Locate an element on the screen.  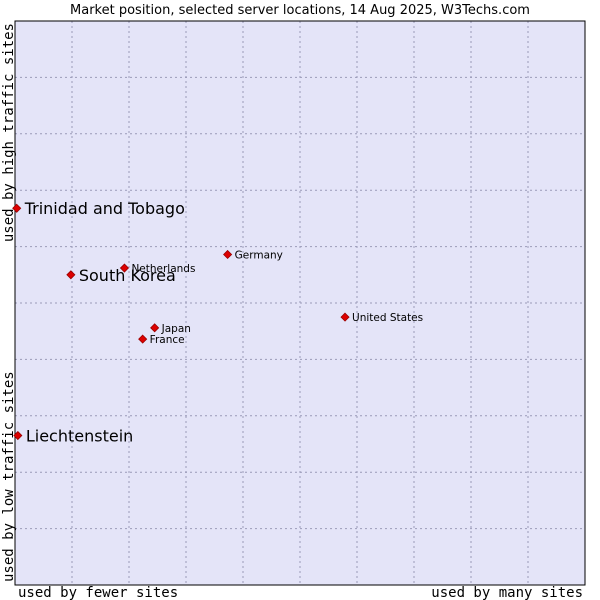
point-trinidad-and-tobago is located at coordinates (17, 208).